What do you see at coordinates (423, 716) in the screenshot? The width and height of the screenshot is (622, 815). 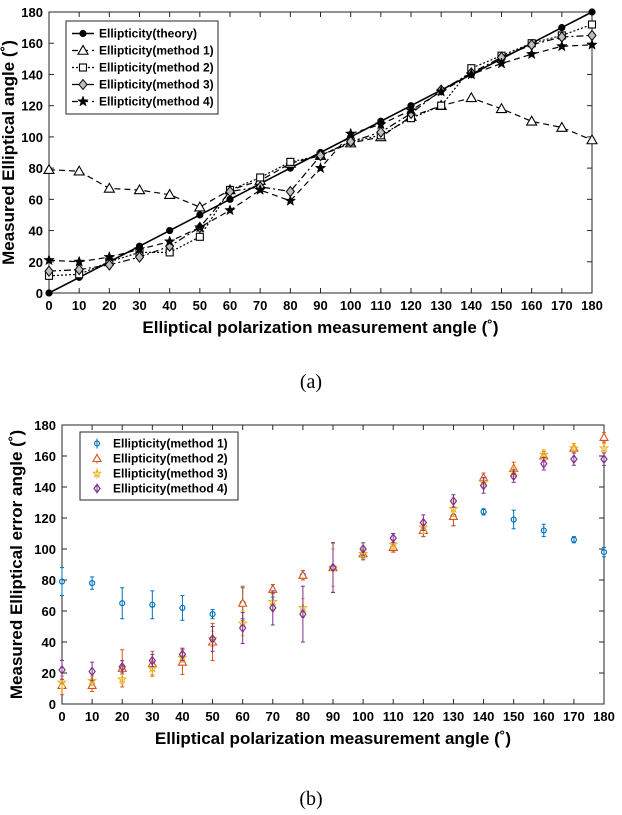 I see `x-tick-label: 120` at bounding box center [423, 716].